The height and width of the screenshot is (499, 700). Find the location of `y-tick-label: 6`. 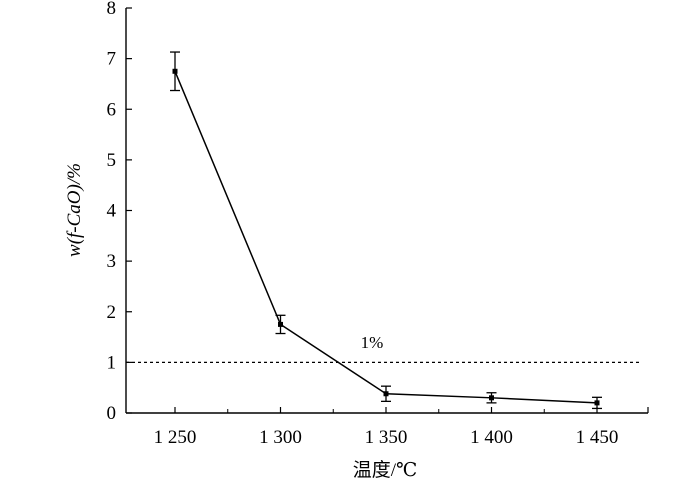

y-tick-label: 6 is located at coordinates (112, 109).